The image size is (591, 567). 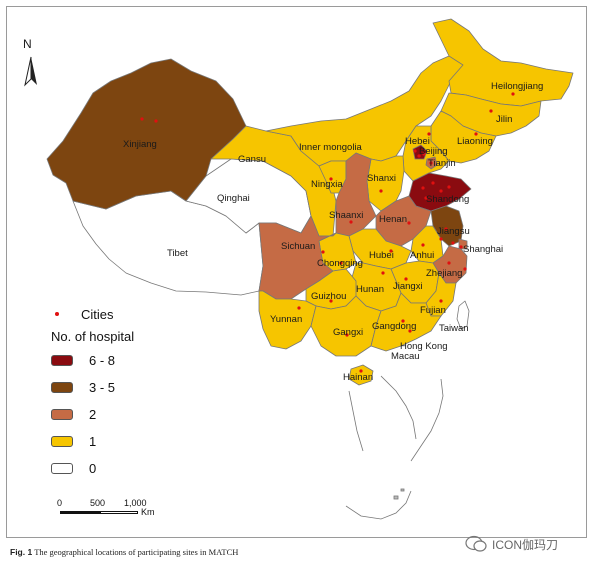 I want to click on watermark-text: ICON伽玛刀, so click(x=525, y=544).